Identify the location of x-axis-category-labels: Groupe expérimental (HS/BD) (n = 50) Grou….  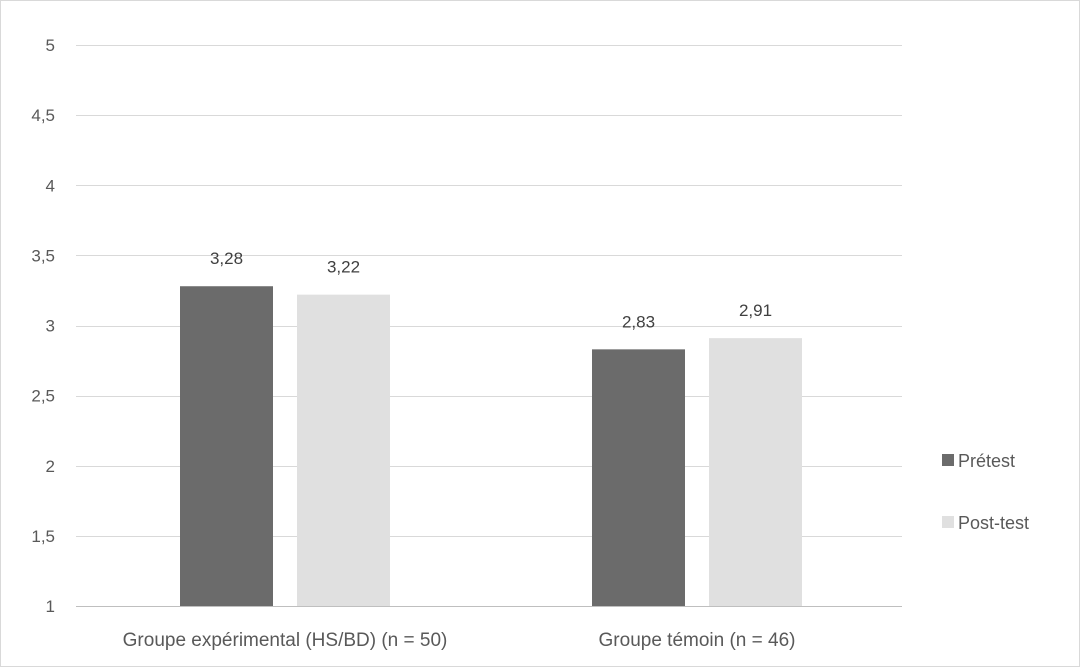
(459, 640).